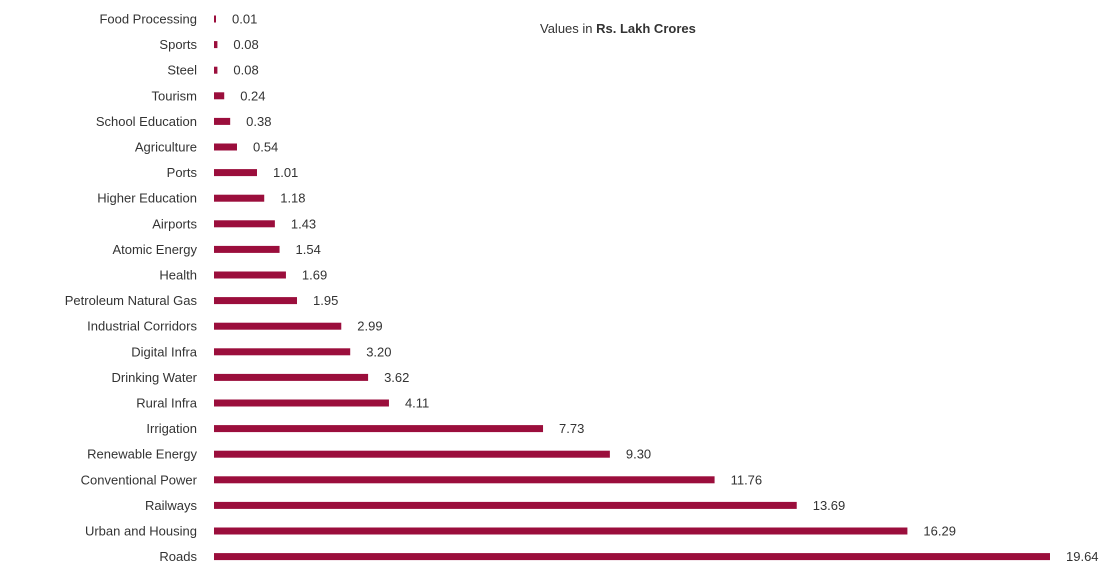 The image size is (1116, 572). Describe the element at coordinates (141, 531) in the screenshot. I see `category-label: Urban and Housing` at that location.